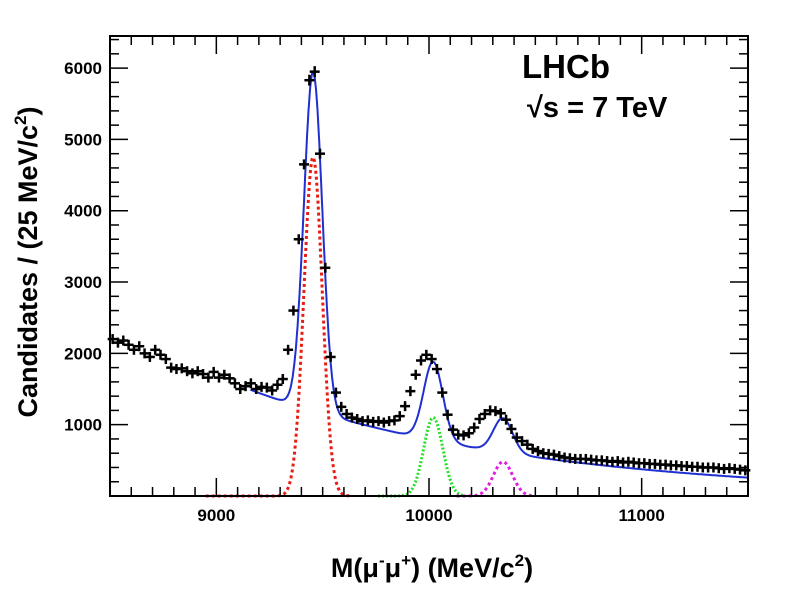 This screenshot has height=591, width=788. Describe the element at coordinates (543, 108) in the screenshot. I see `sqrt-s: √s` at that location.